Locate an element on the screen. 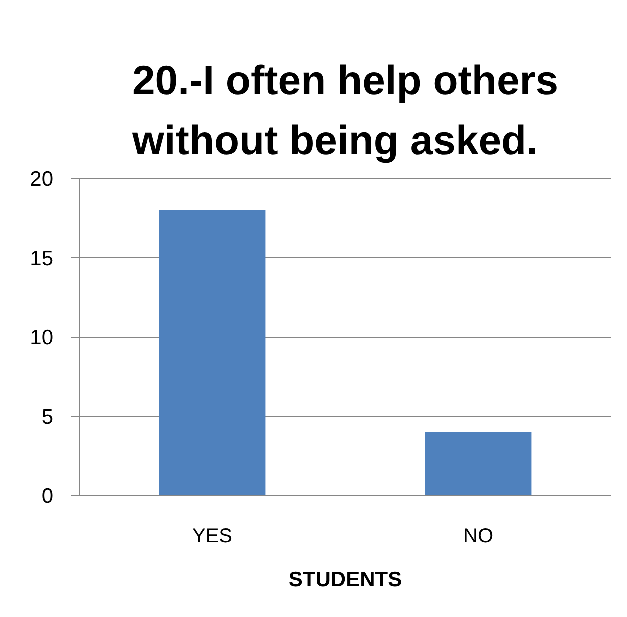  y-tick-label: 0 is located at coordinates (48, 496).